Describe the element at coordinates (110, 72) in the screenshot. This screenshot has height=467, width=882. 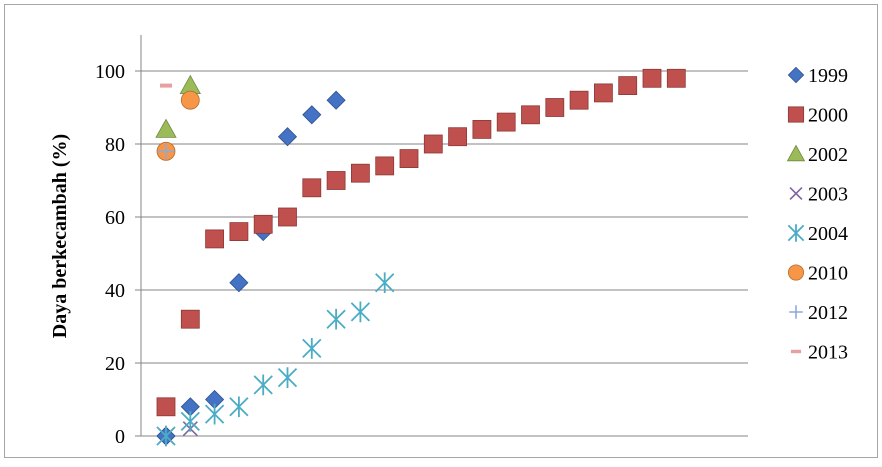
I see `y-tick-label: 100` at that location.